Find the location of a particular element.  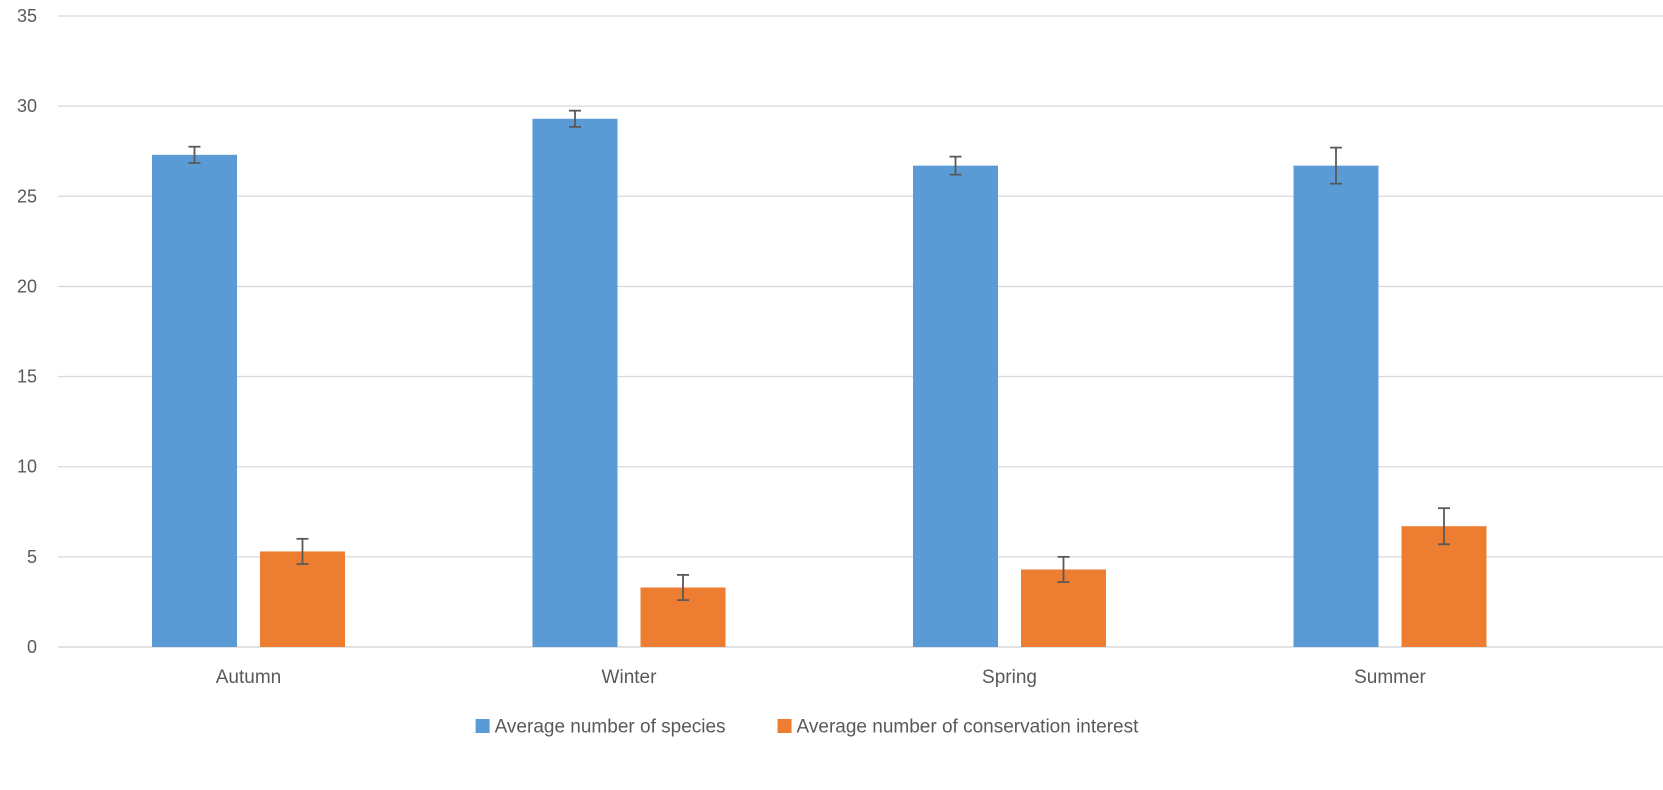

bar-series-1-autumn is located at coordinates (302, 599).